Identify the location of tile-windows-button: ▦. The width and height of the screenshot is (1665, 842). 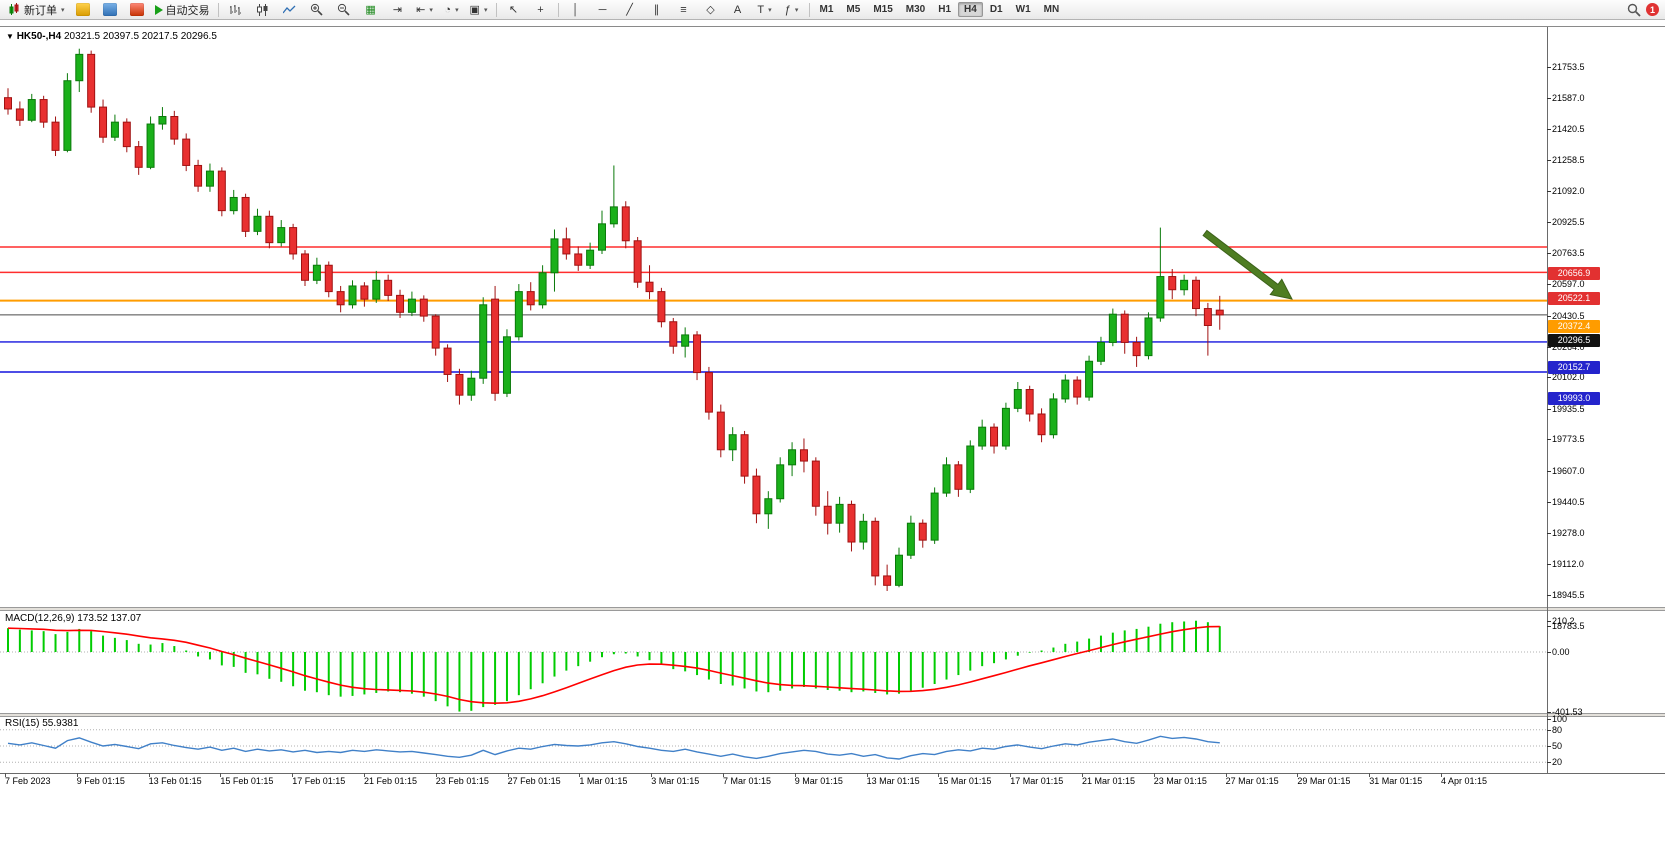
(371, 10).